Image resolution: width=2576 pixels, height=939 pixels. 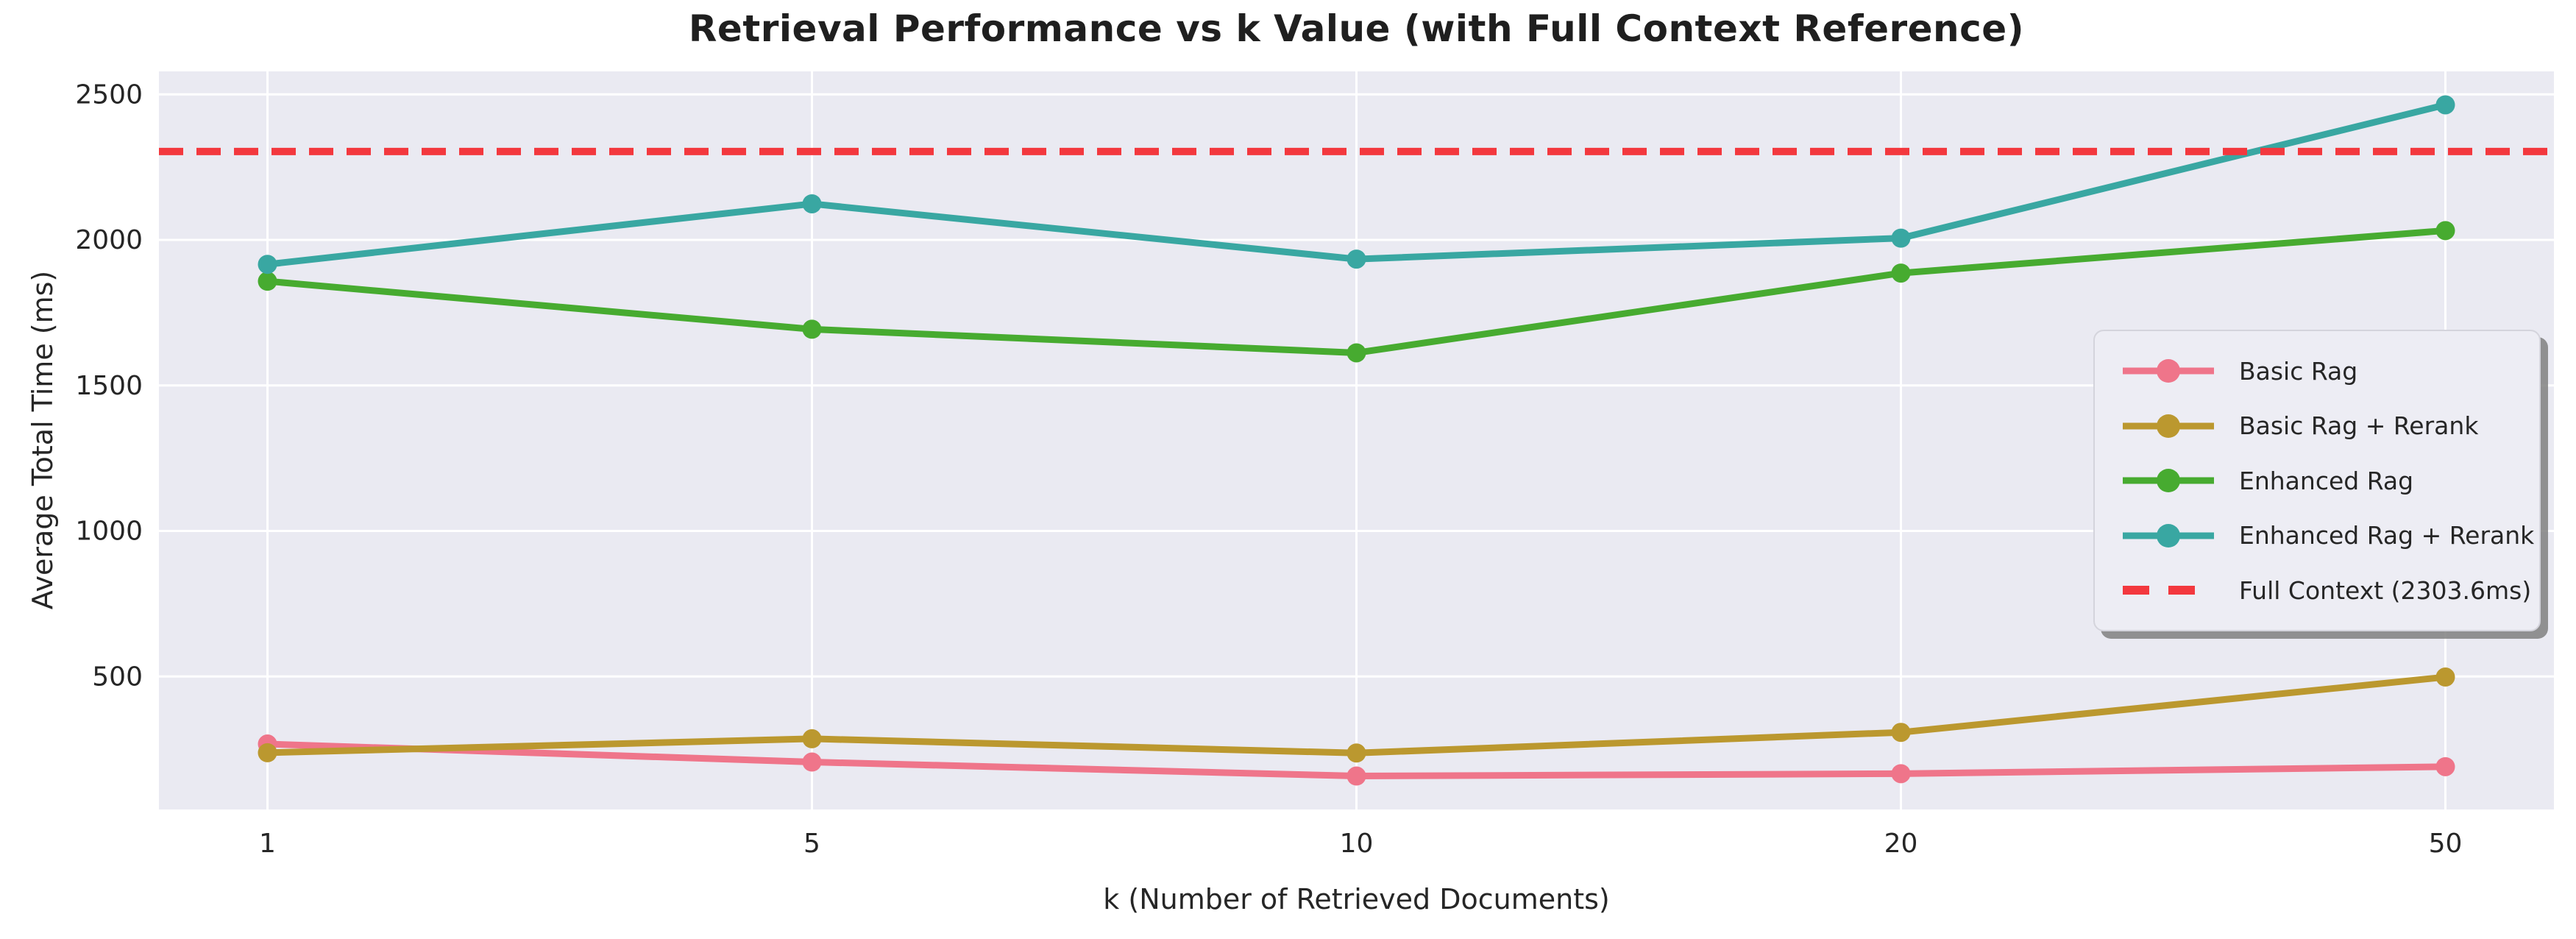 I want to click on y-axis-label: Average Total Time (ms), so click(x=42, y=440).